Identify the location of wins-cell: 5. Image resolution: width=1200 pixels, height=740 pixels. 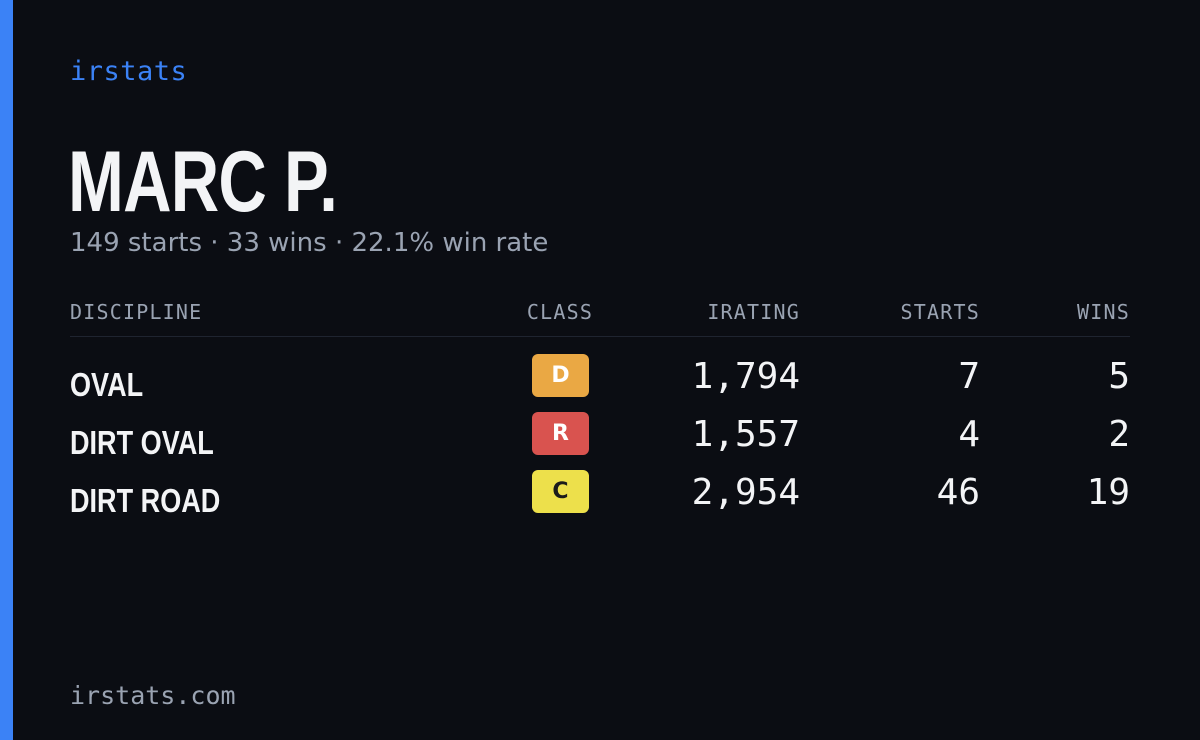
(1119, 376).